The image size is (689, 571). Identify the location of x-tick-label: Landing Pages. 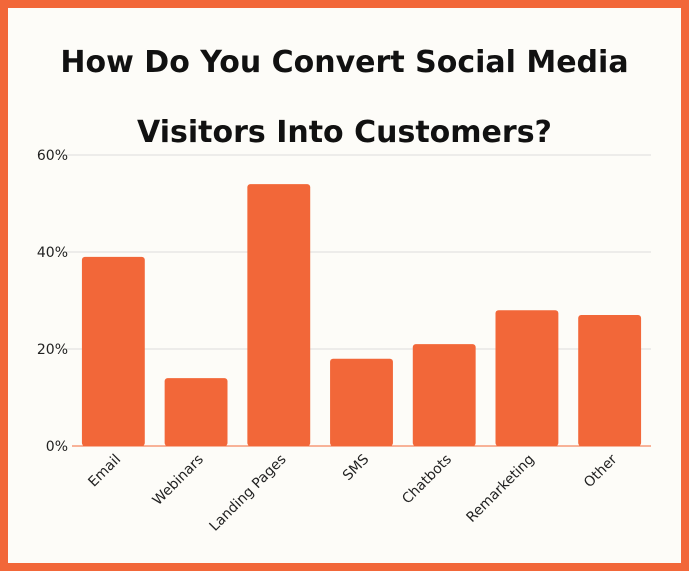
(248, 493).